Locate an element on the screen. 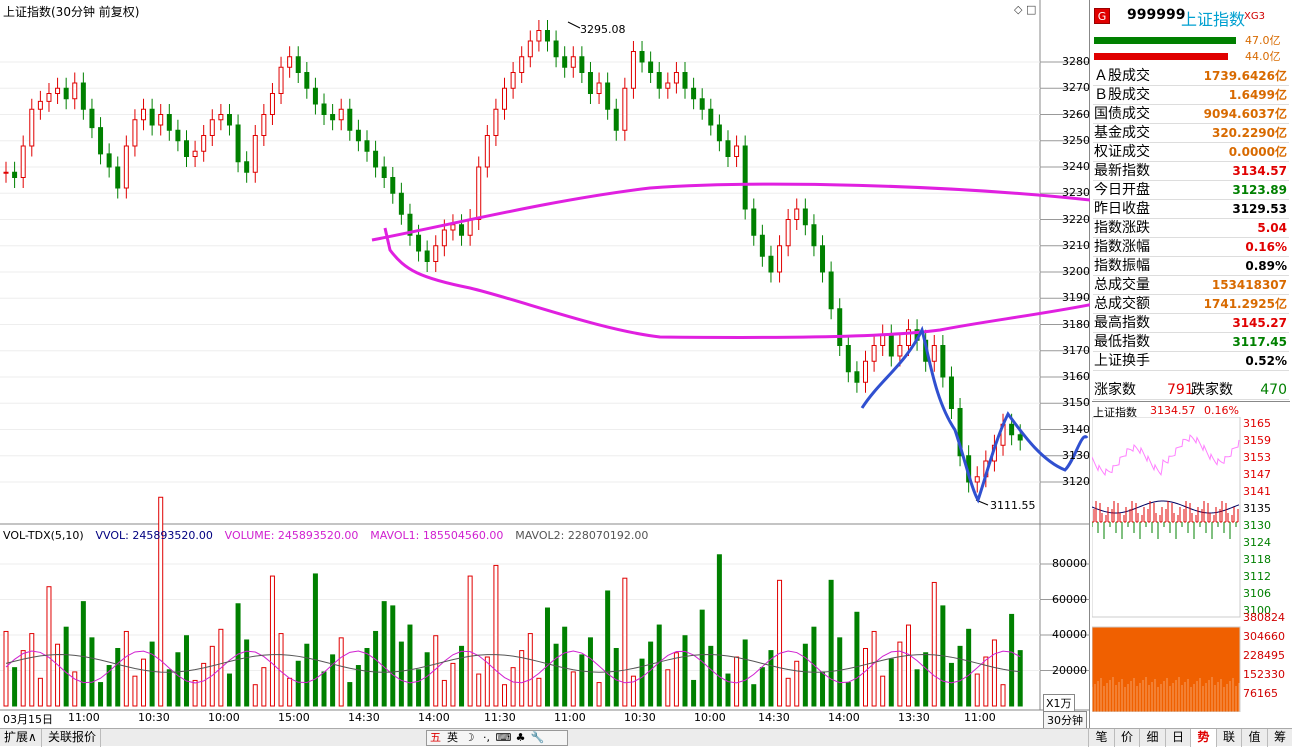 This screenshot has width=1292, height=747. ime-keyboard-icon: ⌨ is located at coordinates (503, 738).